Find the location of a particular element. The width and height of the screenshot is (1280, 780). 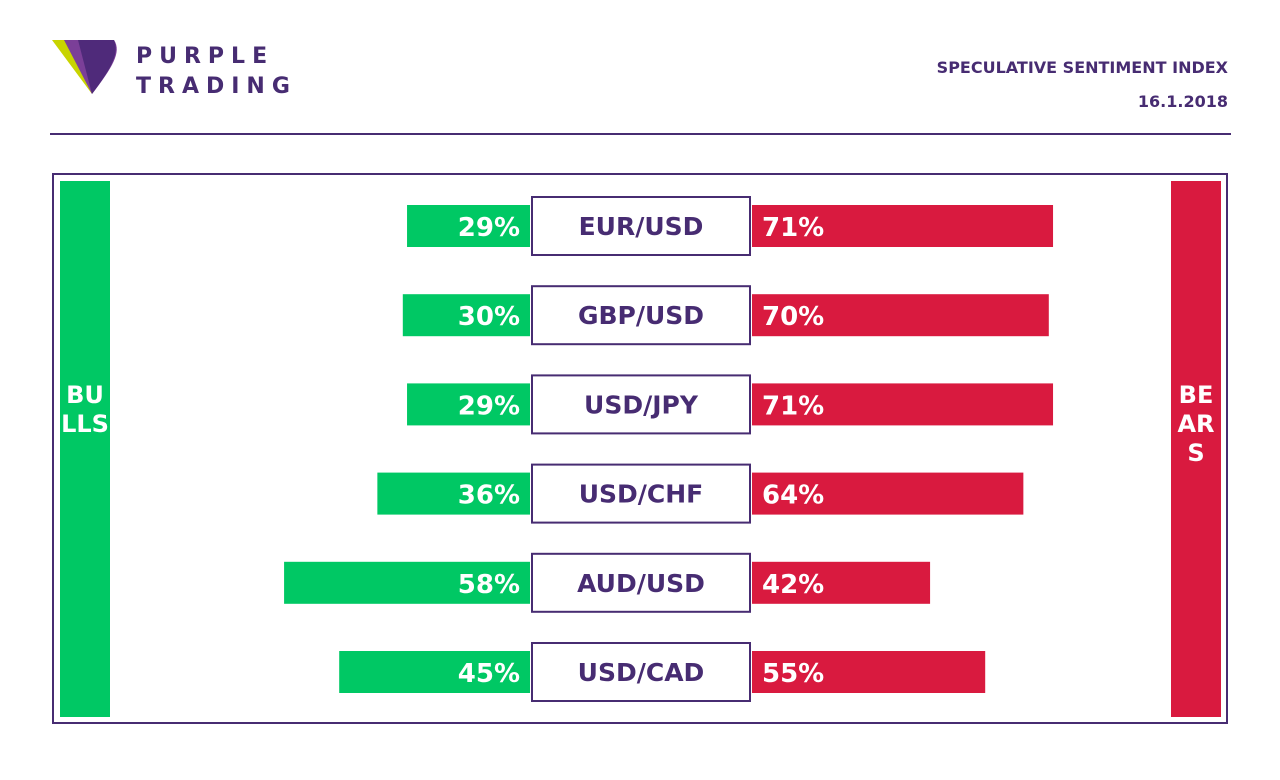

bull-bar-usd-jpy is located at coordinates (468, 404).